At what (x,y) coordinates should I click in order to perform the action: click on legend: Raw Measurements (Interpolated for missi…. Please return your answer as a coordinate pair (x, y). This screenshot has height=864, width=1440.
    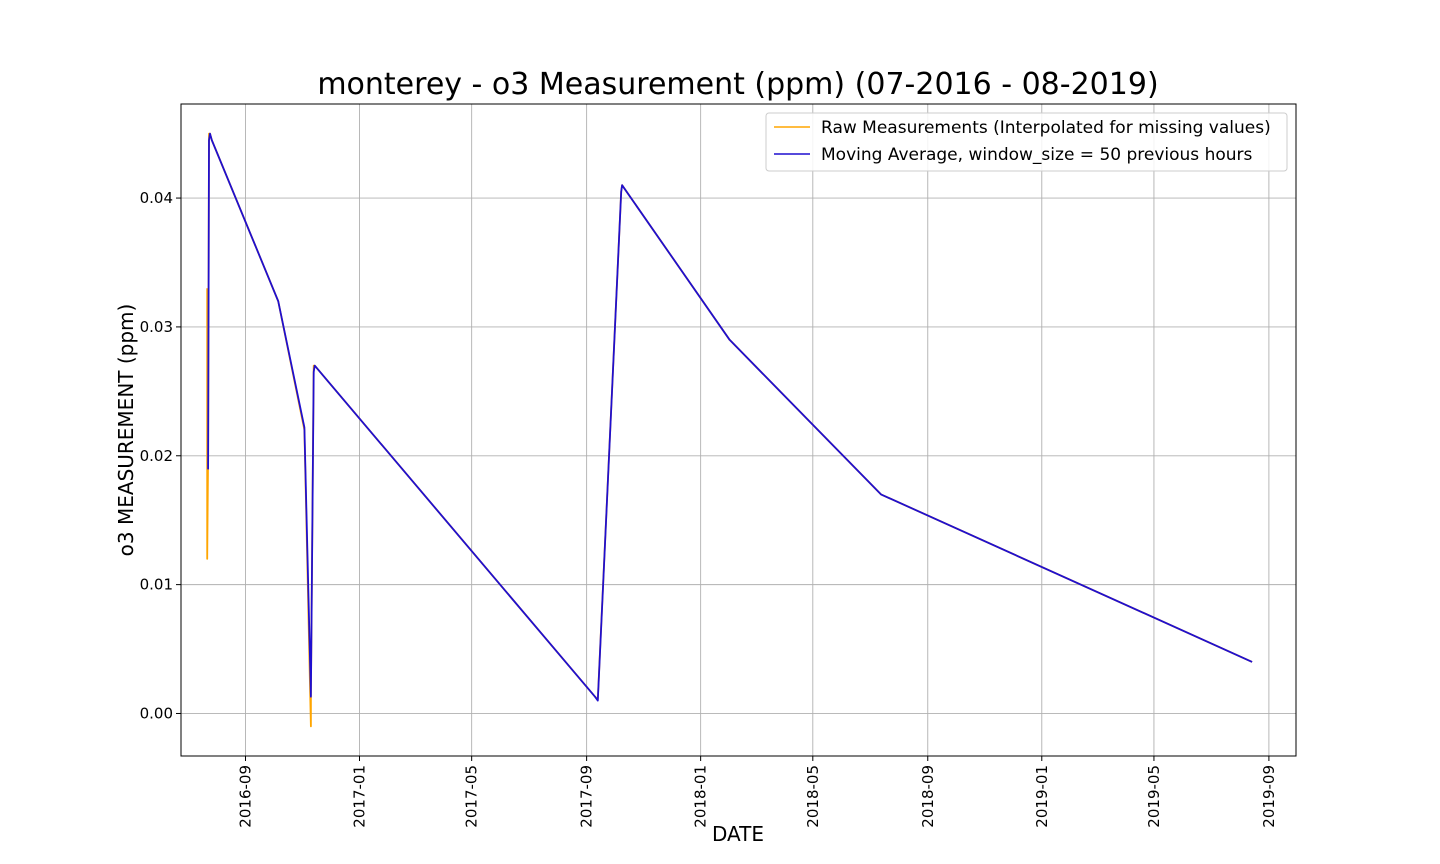
    Looking at the image, I should click on (1026, 142).